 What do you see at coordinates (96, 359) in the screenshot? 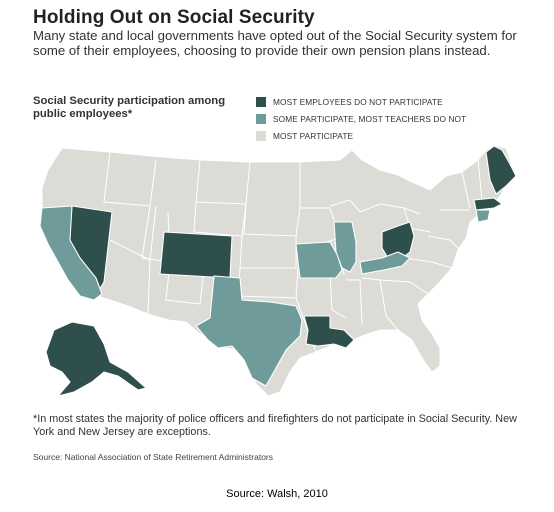
I see `state-alaska` at bounding box center [96, 359].